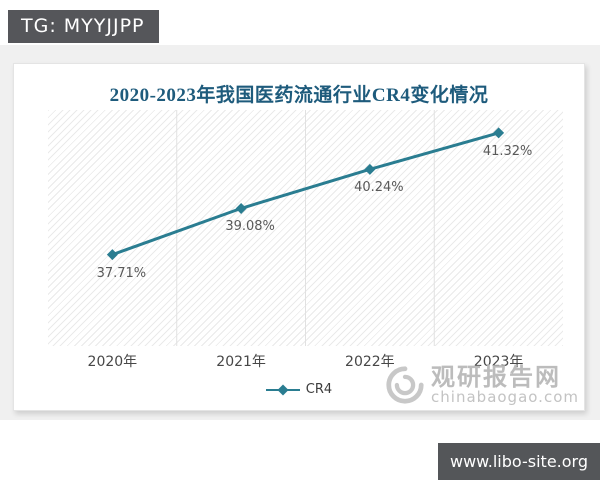 The image size is (600, 480). What do you see at coordinates (112, 362) in the screenshot?
I see `x-axis-tick-label: 2020年` at bounding box center [112, 362].